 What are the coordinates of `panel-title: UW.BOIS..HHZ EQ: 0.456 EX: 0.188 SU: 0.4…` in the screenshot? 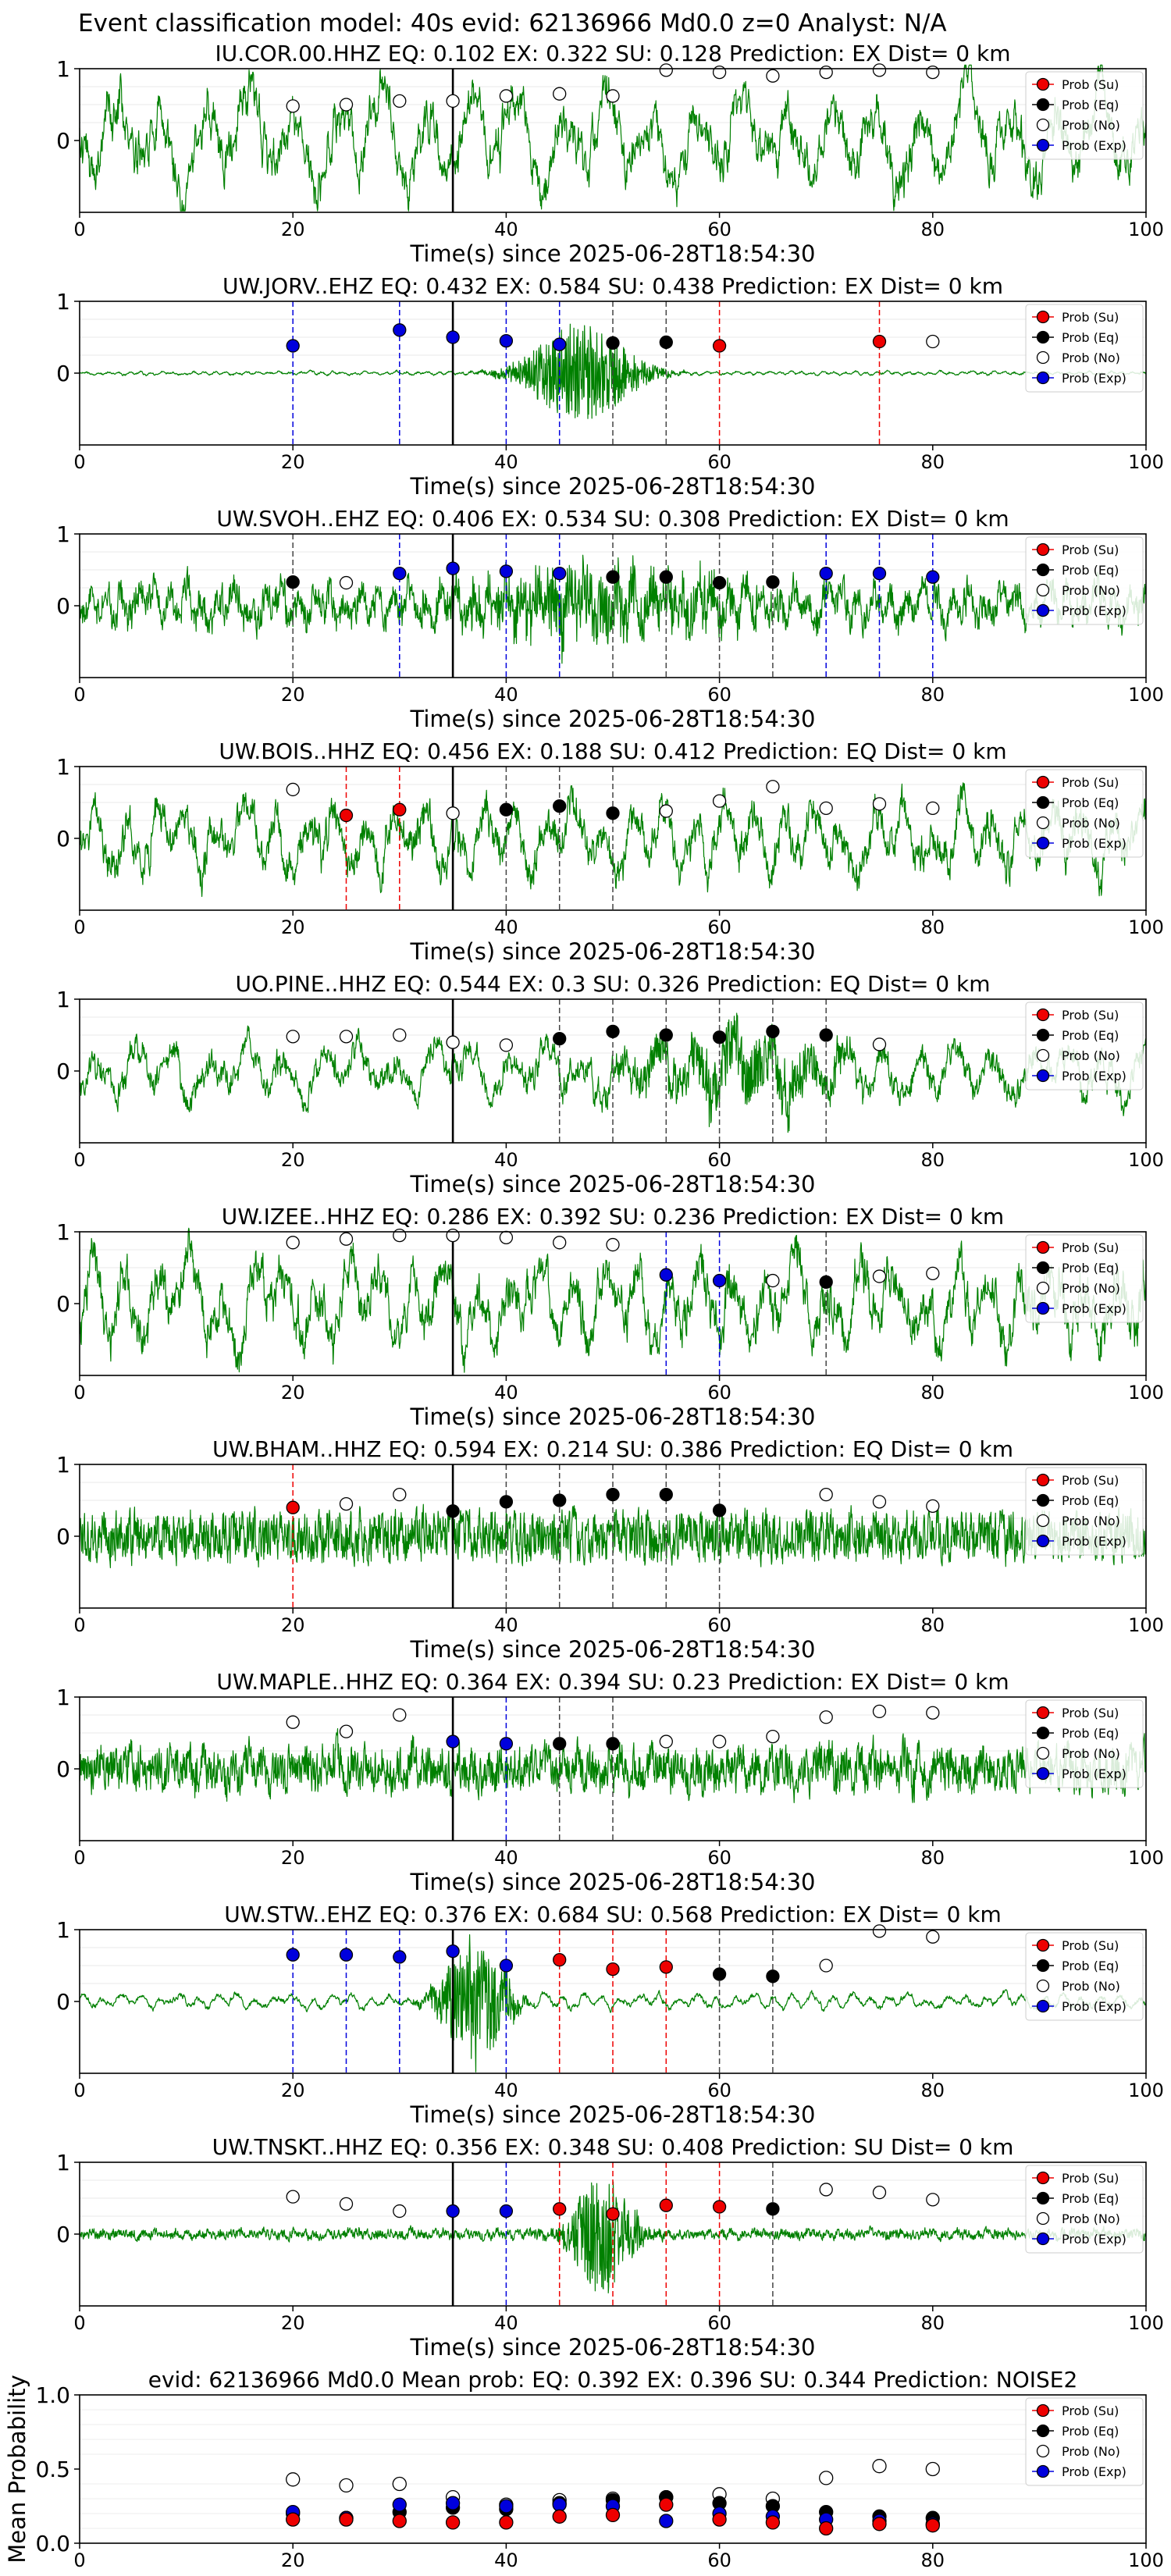 It's located at (612, 751).